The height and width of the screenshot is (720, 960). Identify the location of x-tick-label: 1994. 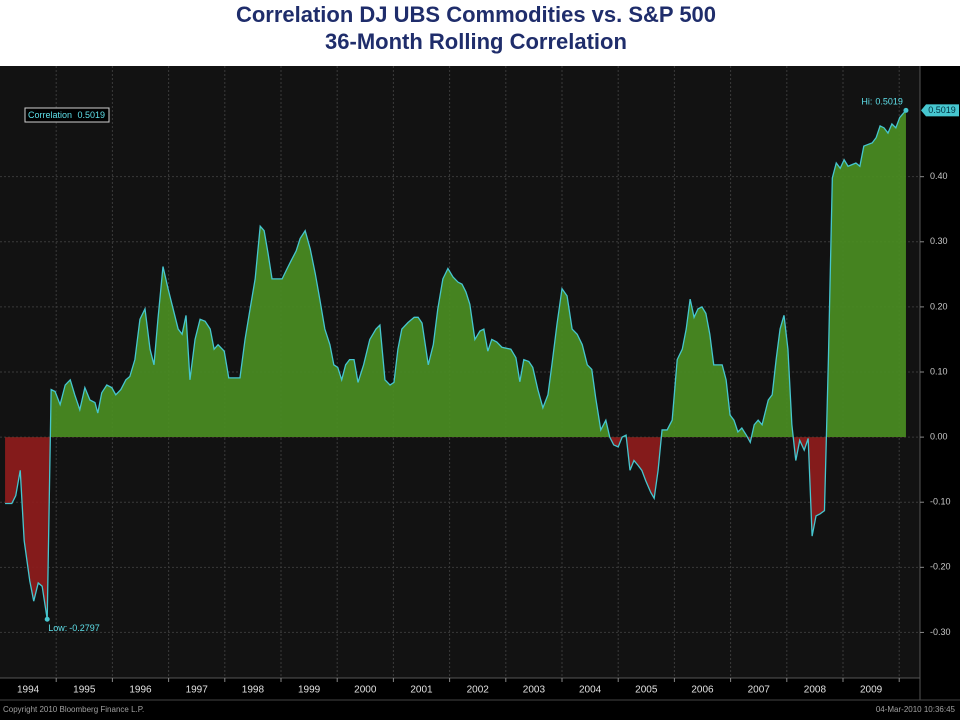
(28, 690).